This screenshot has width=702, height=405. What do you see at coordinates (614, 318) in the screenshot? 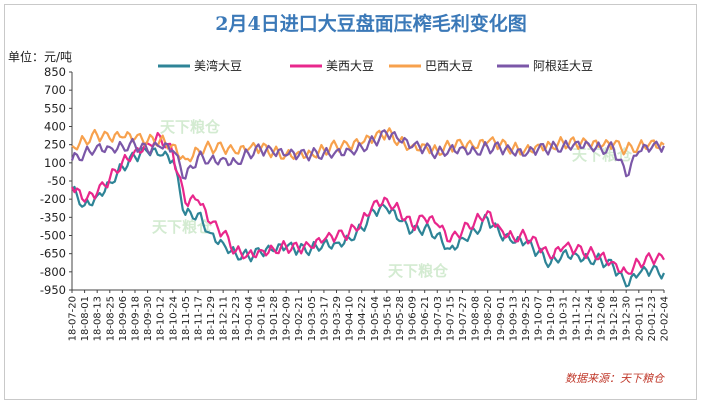
I see `x-tick-label: 19-12-18` at bounding box center [614, 318].